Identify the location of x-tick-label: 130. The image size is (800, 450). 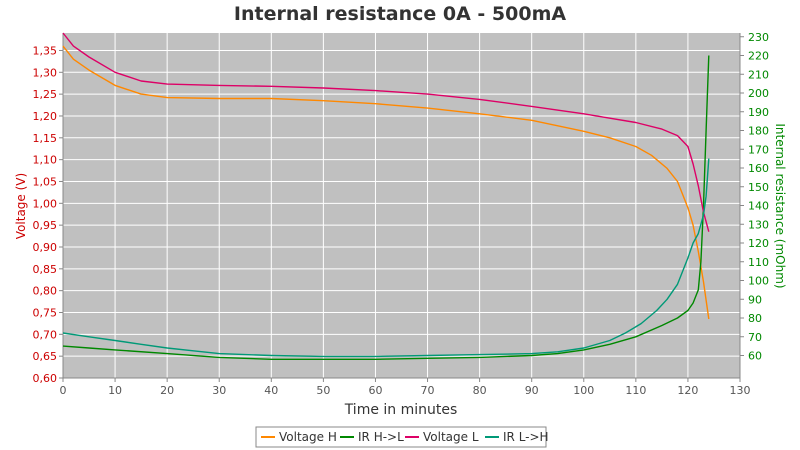
(740, 390).